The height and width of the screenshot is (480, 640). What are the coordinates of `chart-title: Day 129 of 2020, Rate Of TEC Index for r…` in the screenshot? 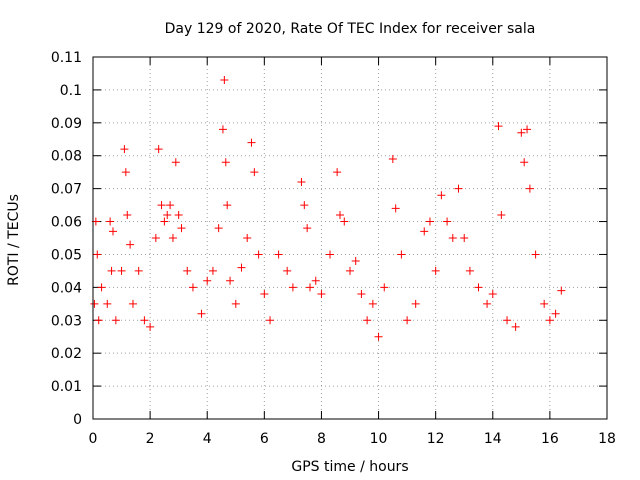 It's located at (350, 29).